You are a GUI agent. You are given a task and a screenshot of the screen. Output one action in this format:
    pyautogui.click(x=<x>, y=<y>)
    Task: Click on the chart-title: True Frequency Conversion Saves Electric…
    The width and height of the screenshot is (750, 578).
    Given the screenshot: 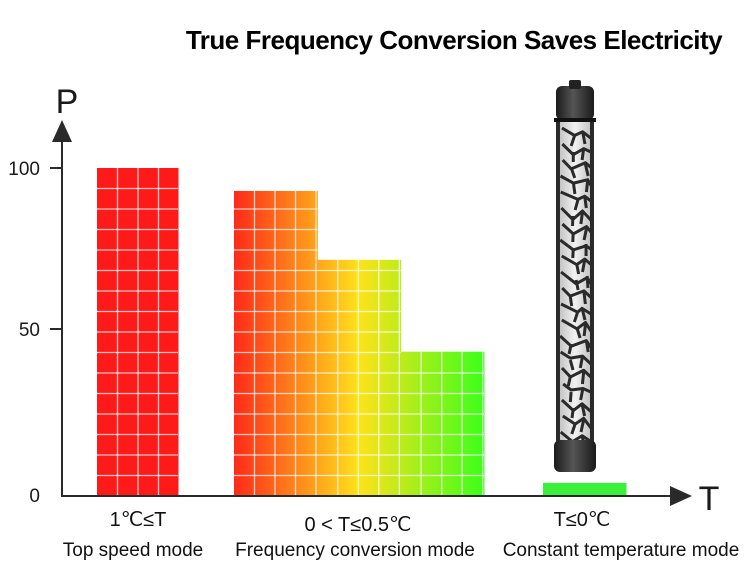 What is the action you would take?
    pyautogui.click(x=454, y=40)
    